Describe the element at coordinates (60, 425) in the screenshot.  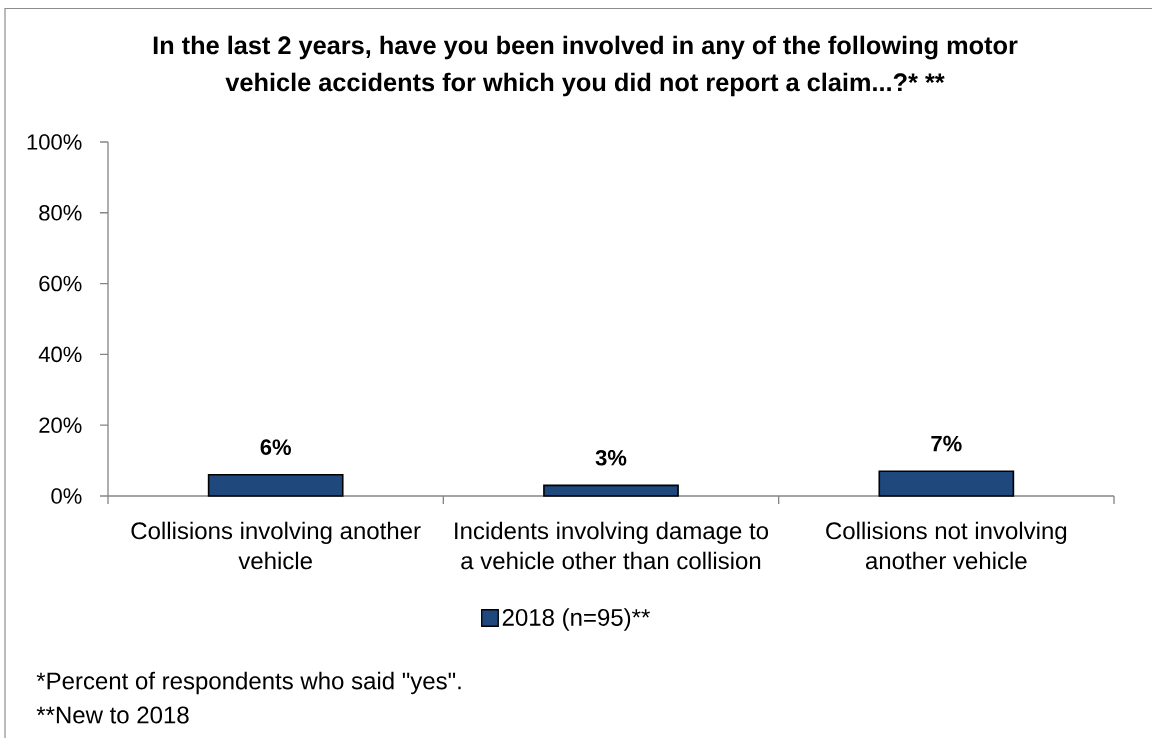
I see `y-tick-label: 20%` at that location.